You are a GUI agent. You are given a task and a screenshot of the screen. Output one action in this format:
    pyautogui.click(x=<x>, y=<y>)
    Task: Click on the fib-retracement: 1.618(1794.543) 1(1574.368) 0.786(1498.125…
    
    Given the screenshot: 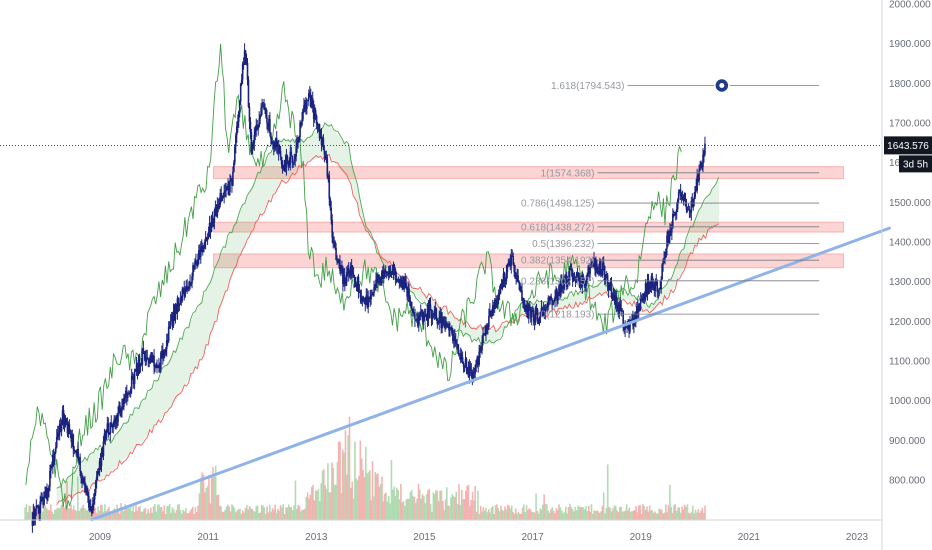 What is the action you would take?
    pyautogui.click(x=670, y=199)
    